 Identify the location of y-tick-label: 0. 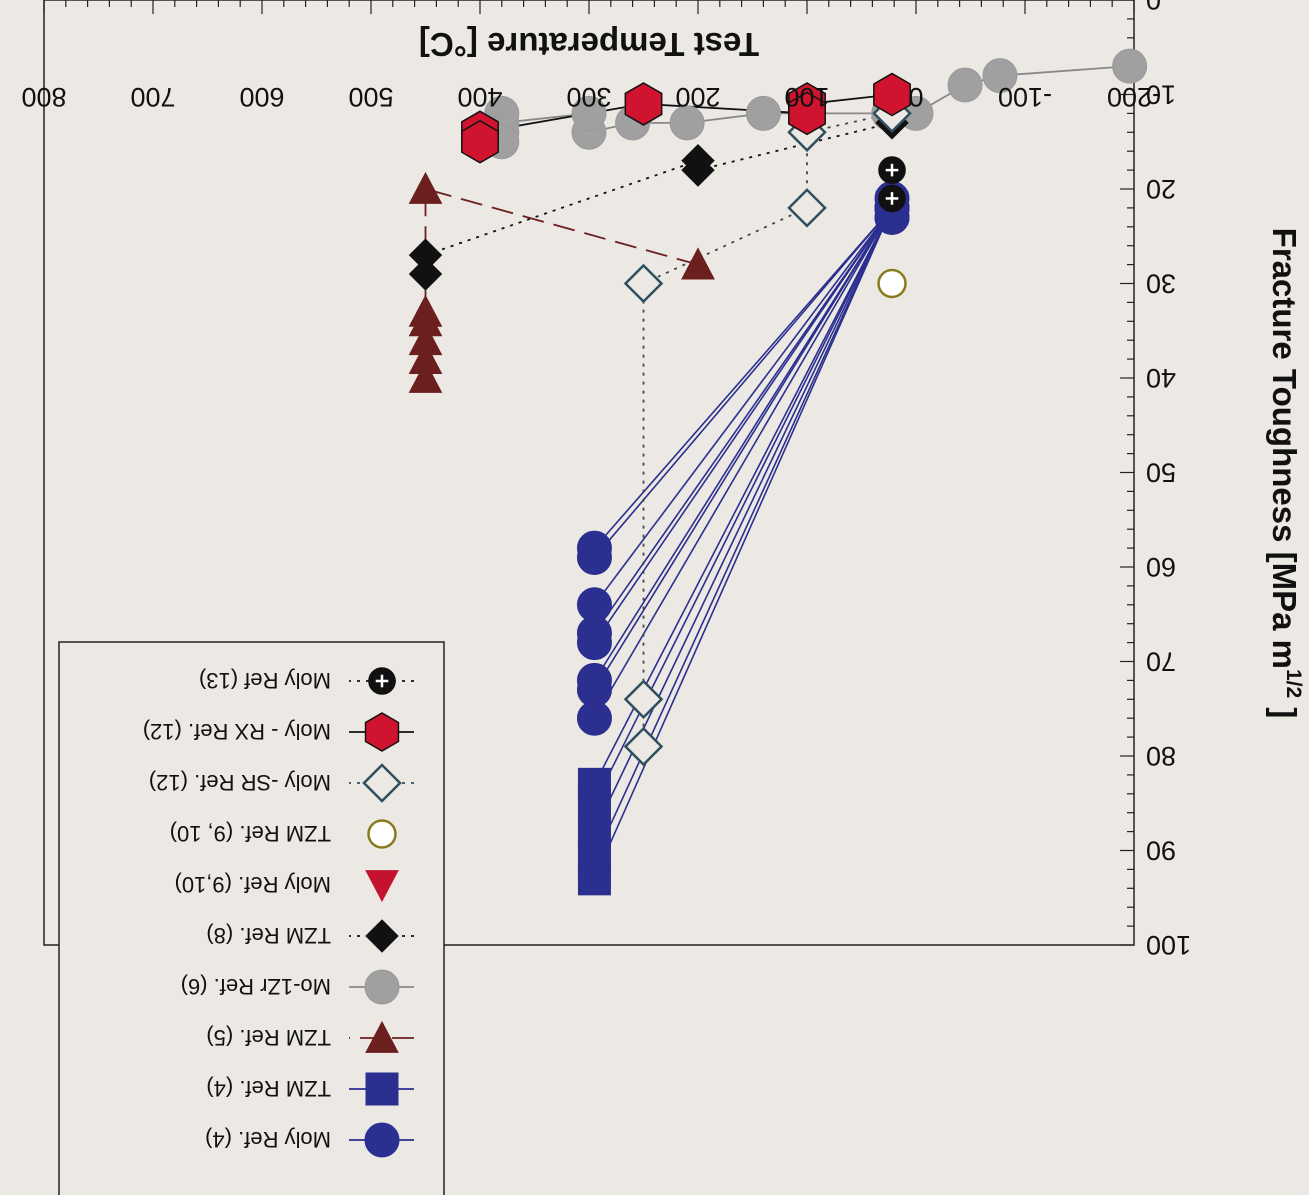
(1153, 7).